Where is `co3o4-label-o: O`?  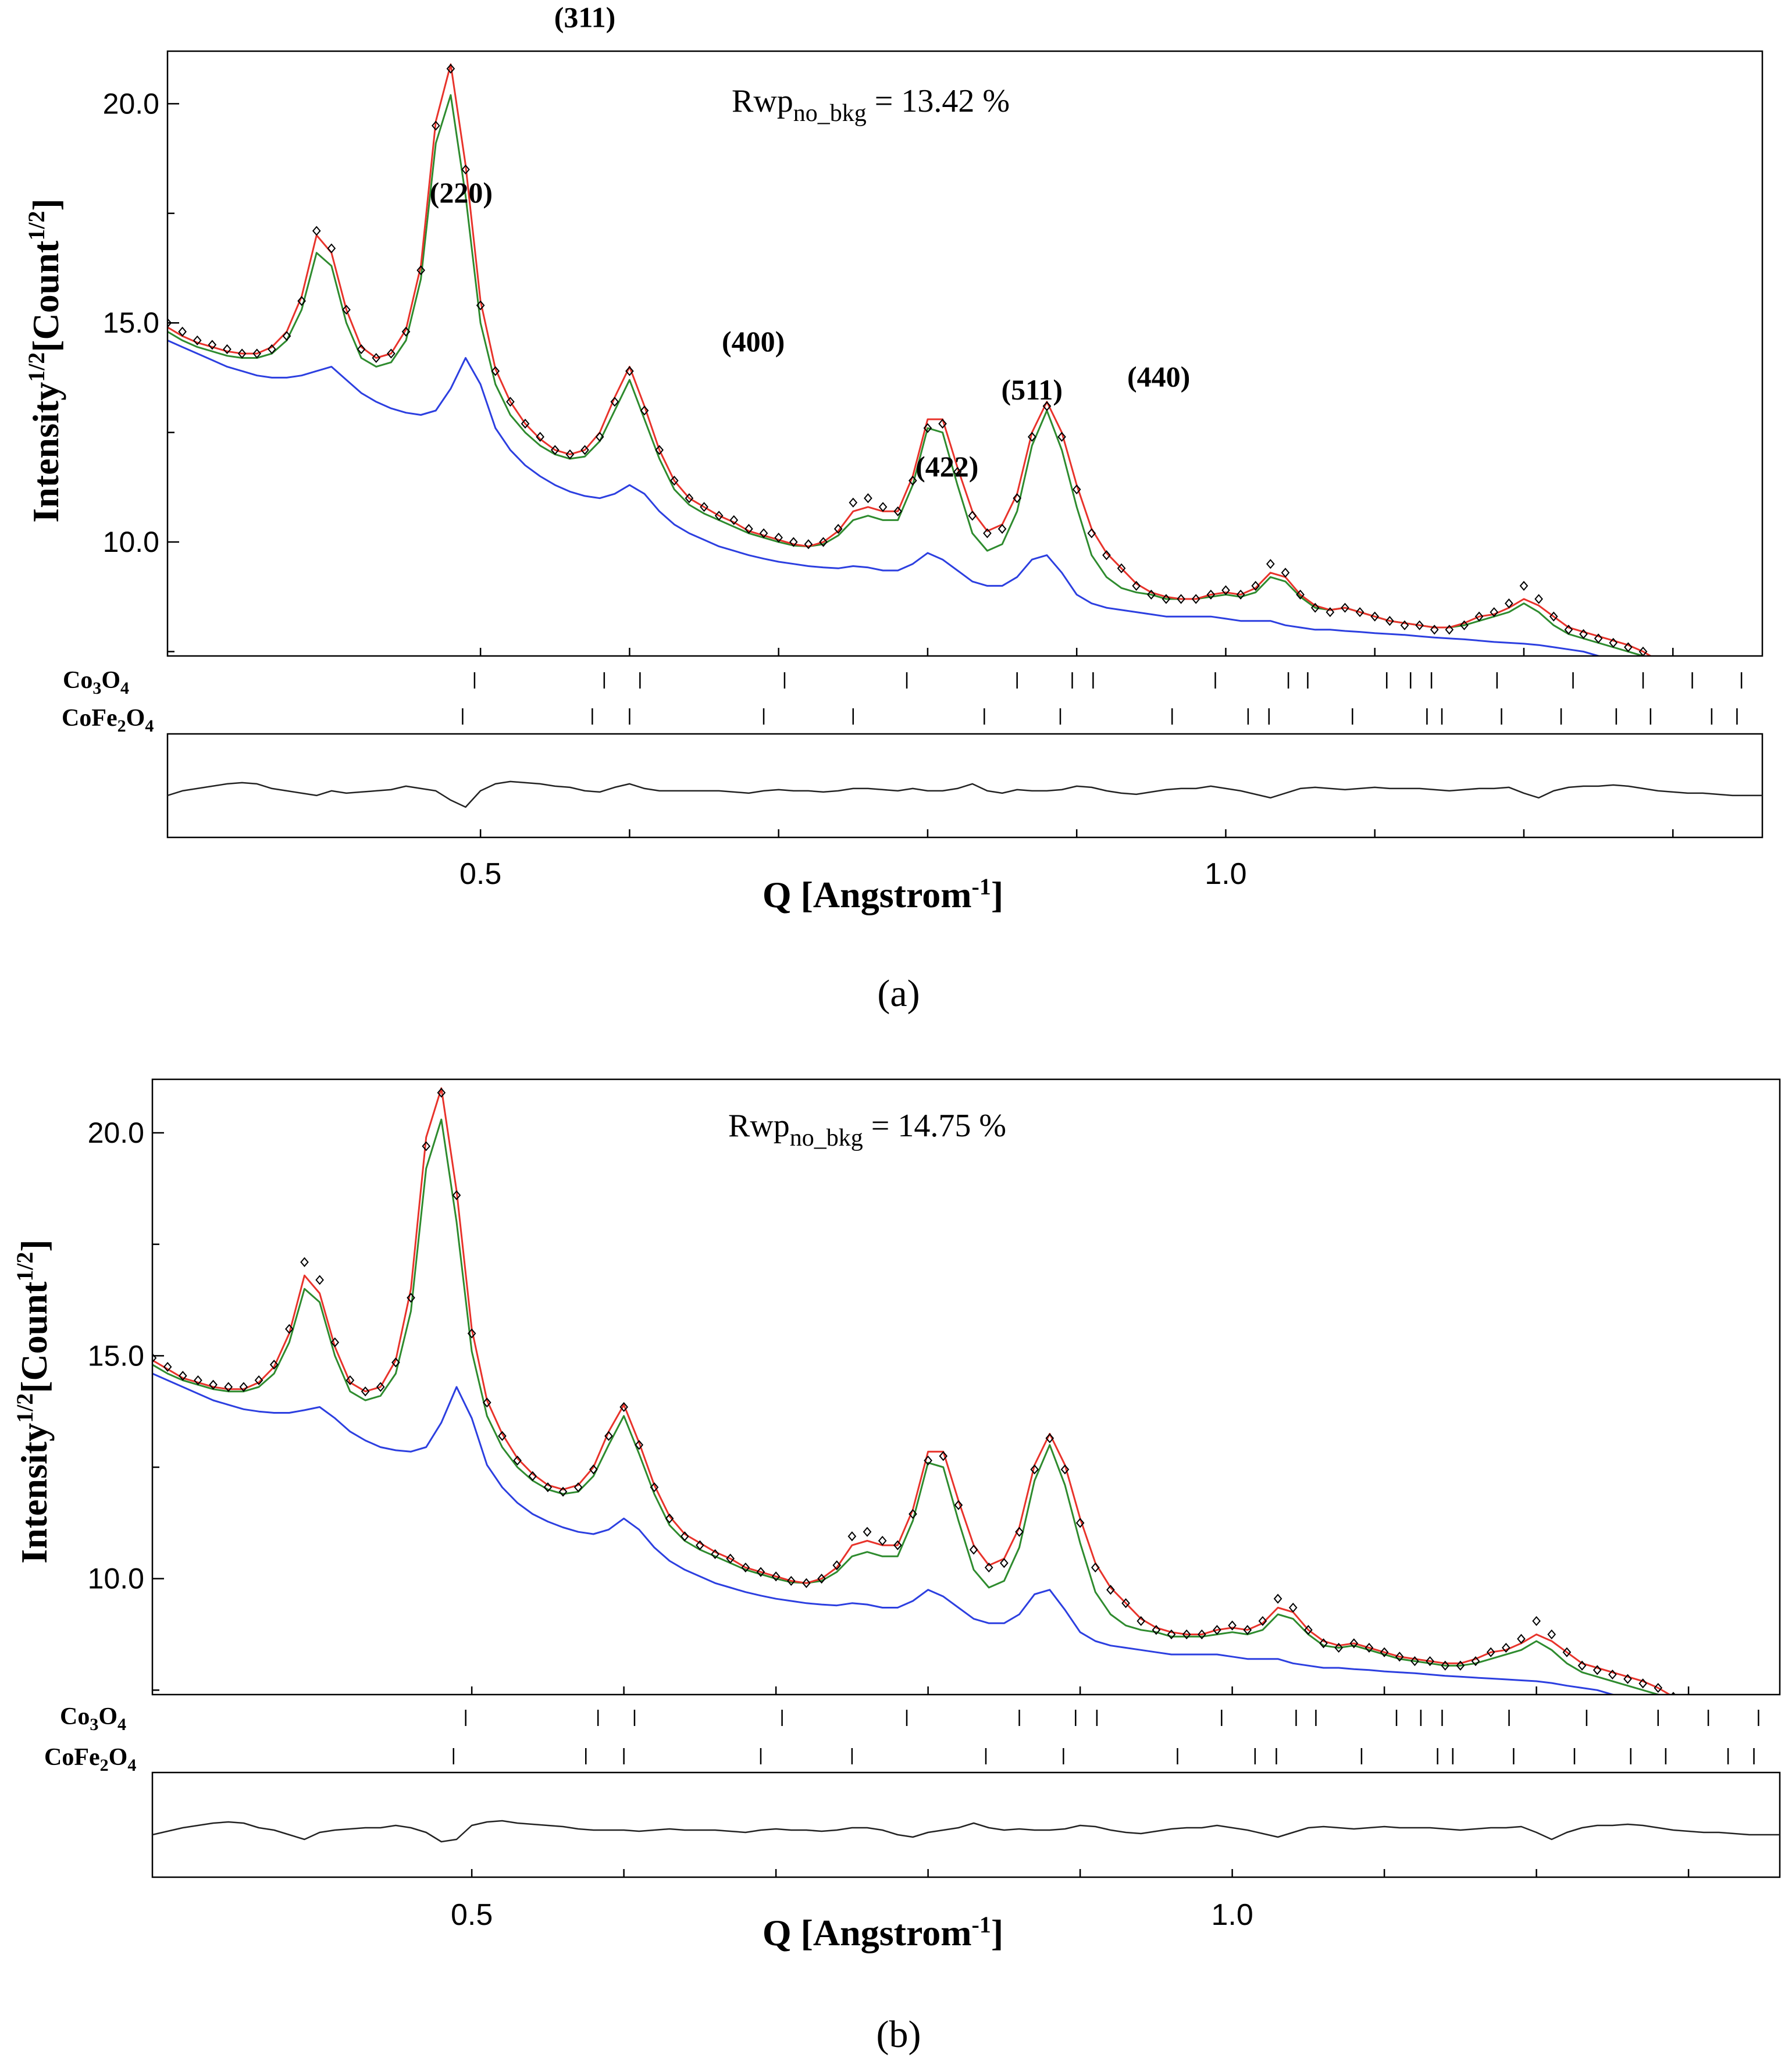 co3o4-label-o: O is located at coordinates (107, 1716).